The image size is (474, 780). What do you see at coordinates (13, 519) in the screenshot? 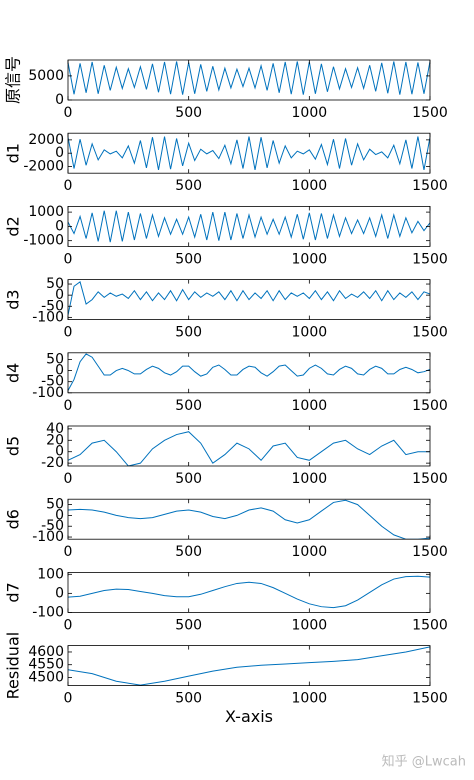
I see `y-axis-label: d6` at bounding box center [13, 519].